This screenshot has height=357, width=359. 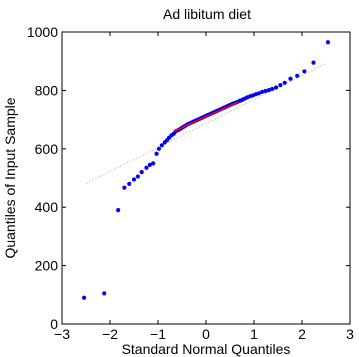 I want to click on x-tick-label: 2, so click(x=302, y=334).